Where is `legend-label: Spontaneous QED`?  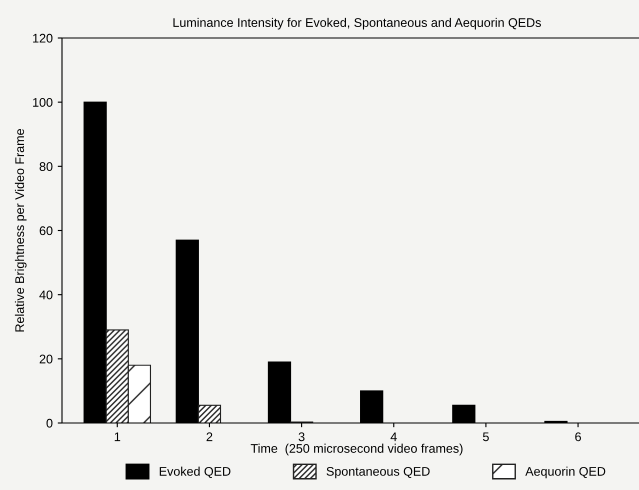 legend-label: Spontaneous QED is located at coordinates (378, 472).